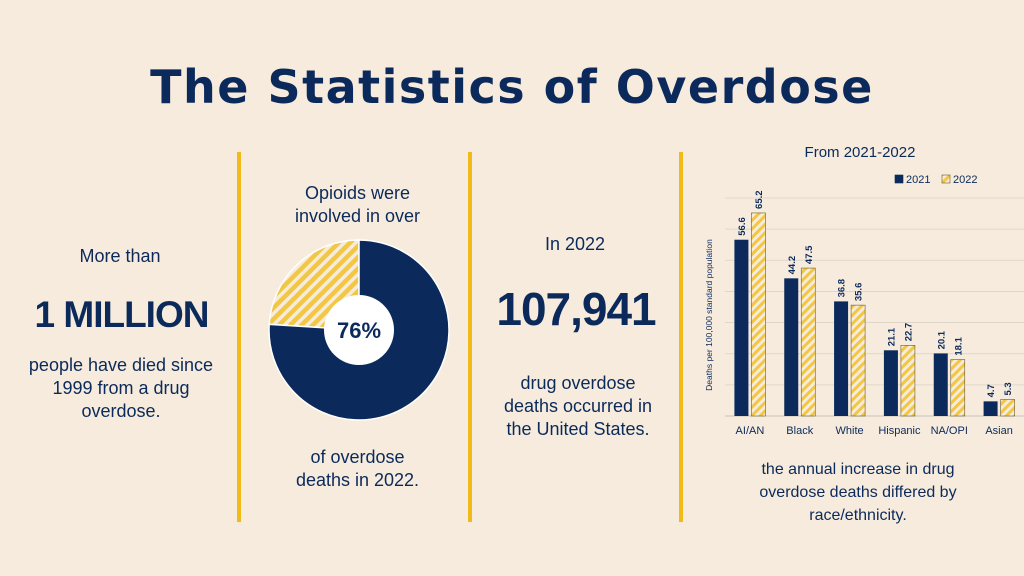 The image size is (1024, 576). What do you see at coordinates (858, 515) in the screenshot?
I see `col4-desc-line: race/ethnicity.` at bounding box center [858, 515].